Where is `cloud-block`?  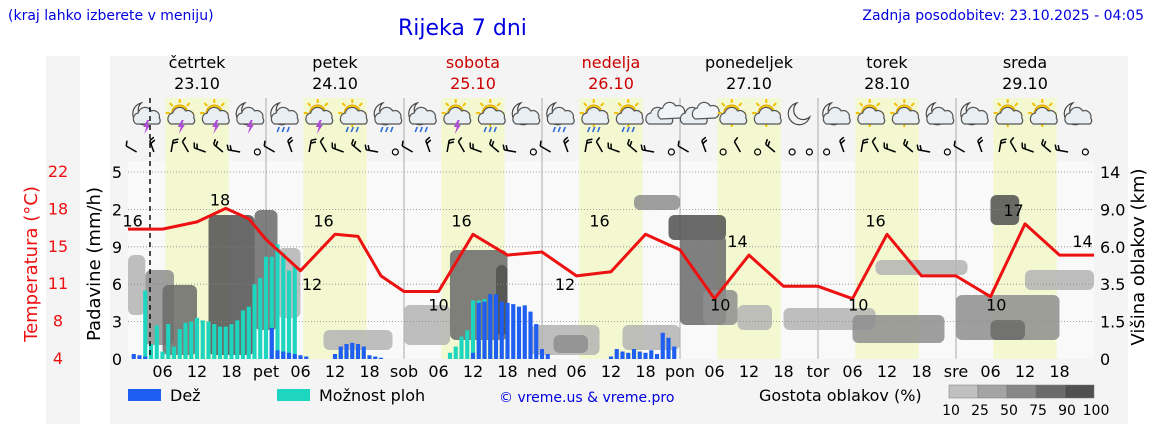
cloud-block is located at coordinates (697, 227).